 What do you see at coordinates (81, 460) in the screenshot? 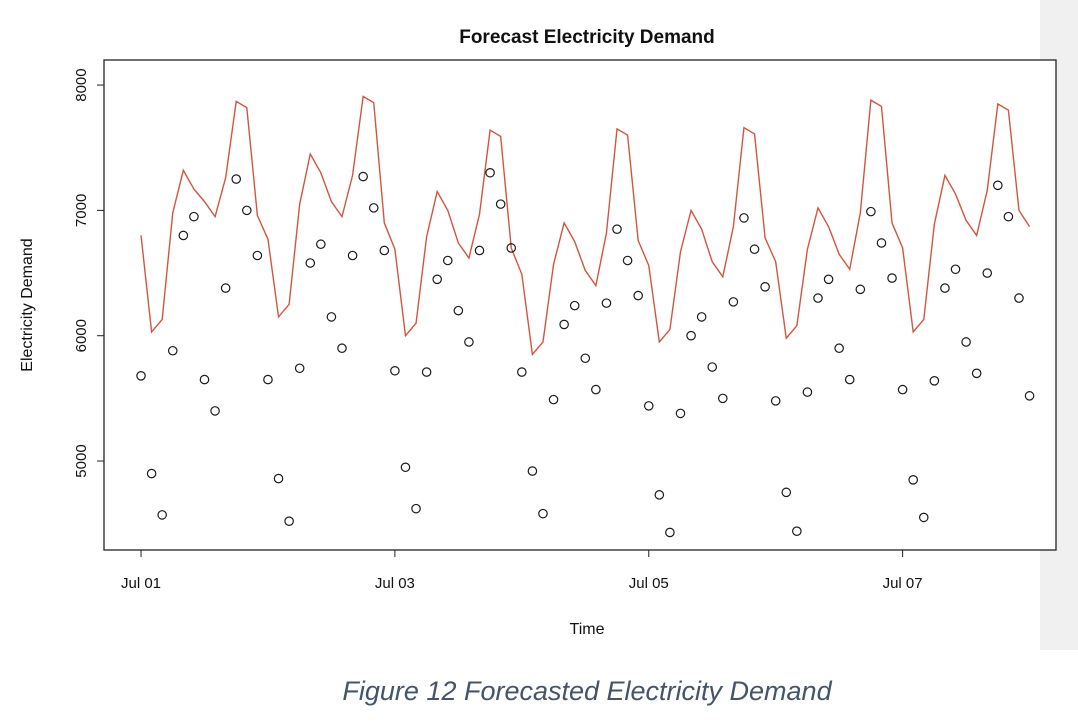
I see `y-tick-label: 5000` at bounding box center [81, 460].